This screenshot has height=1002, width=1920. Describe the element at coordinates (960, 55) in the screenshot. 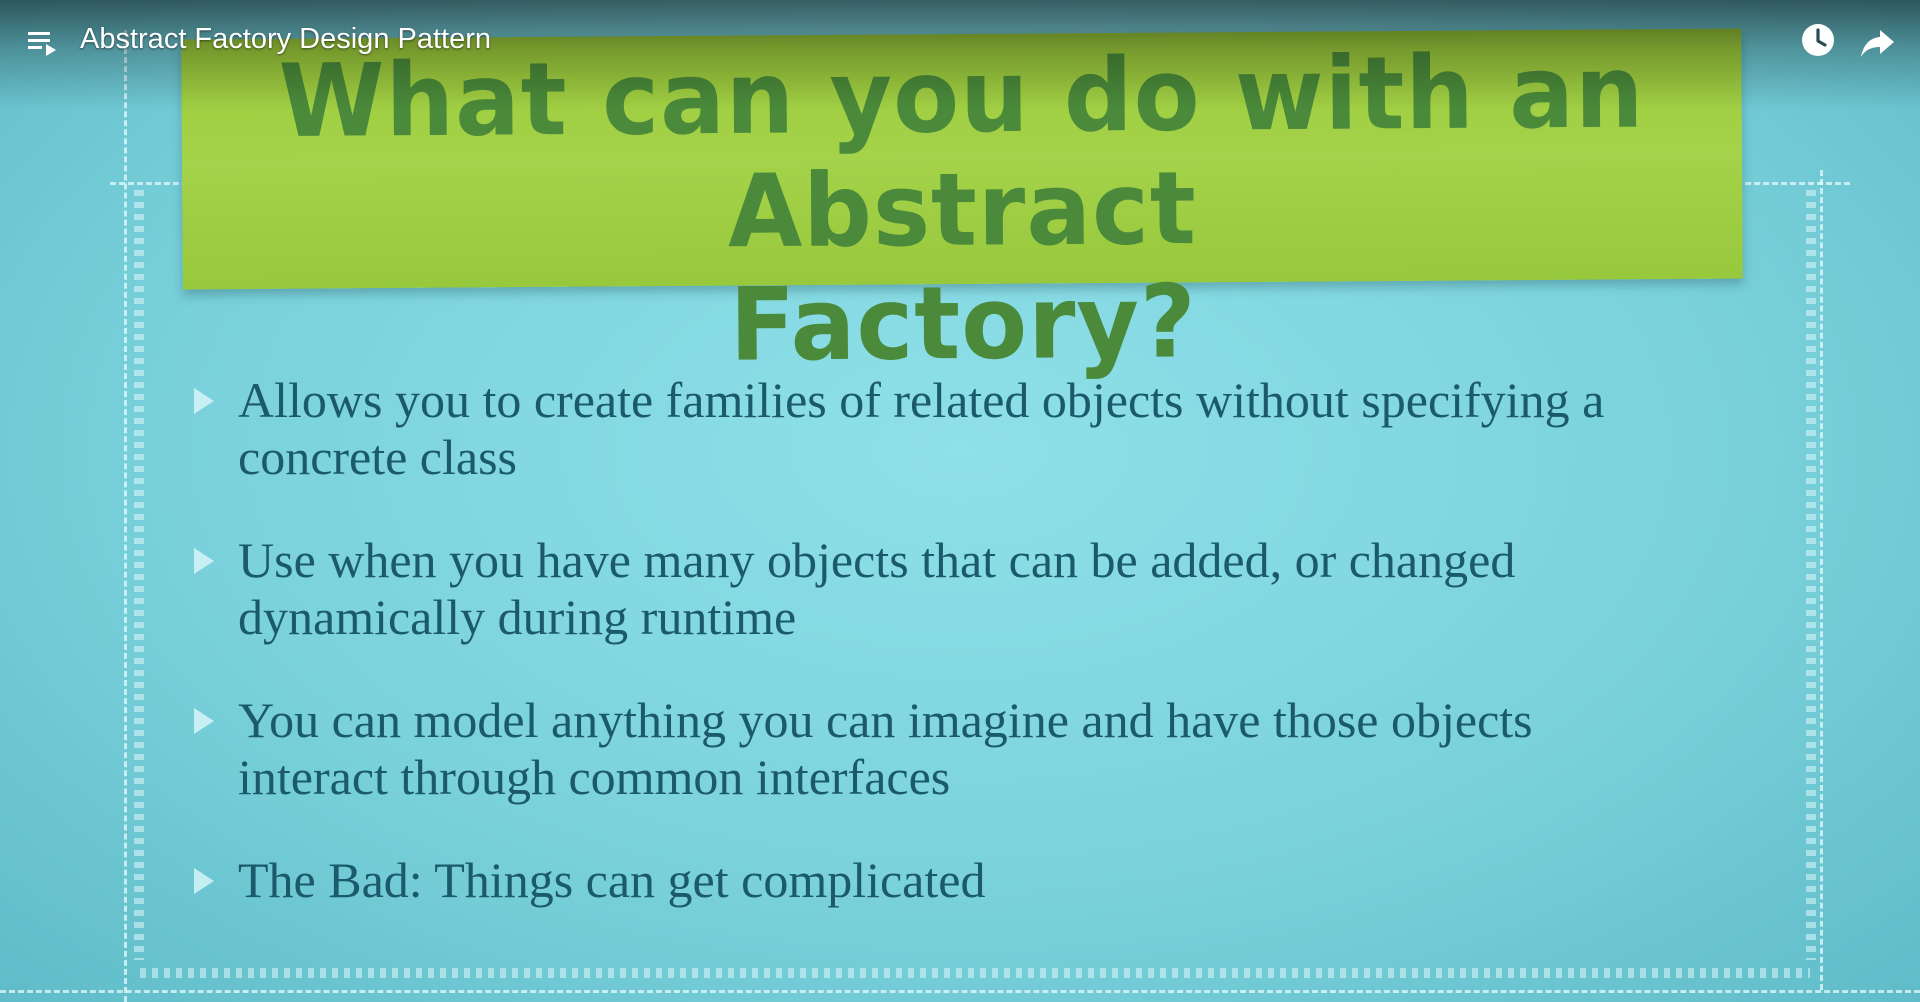

I see `player-top-bar` at that location.